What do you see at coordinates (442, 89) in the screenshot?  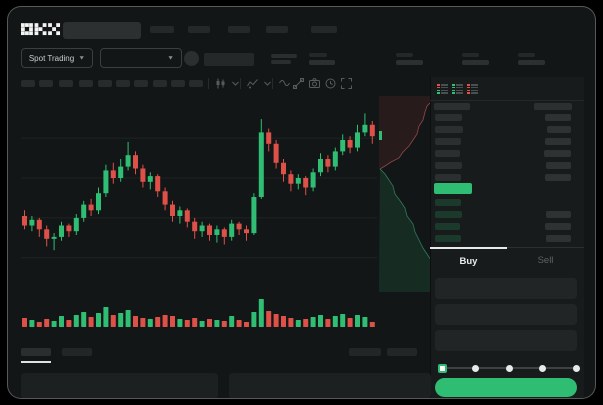 I see `book-both-icon` at bounding box center [442, 89].